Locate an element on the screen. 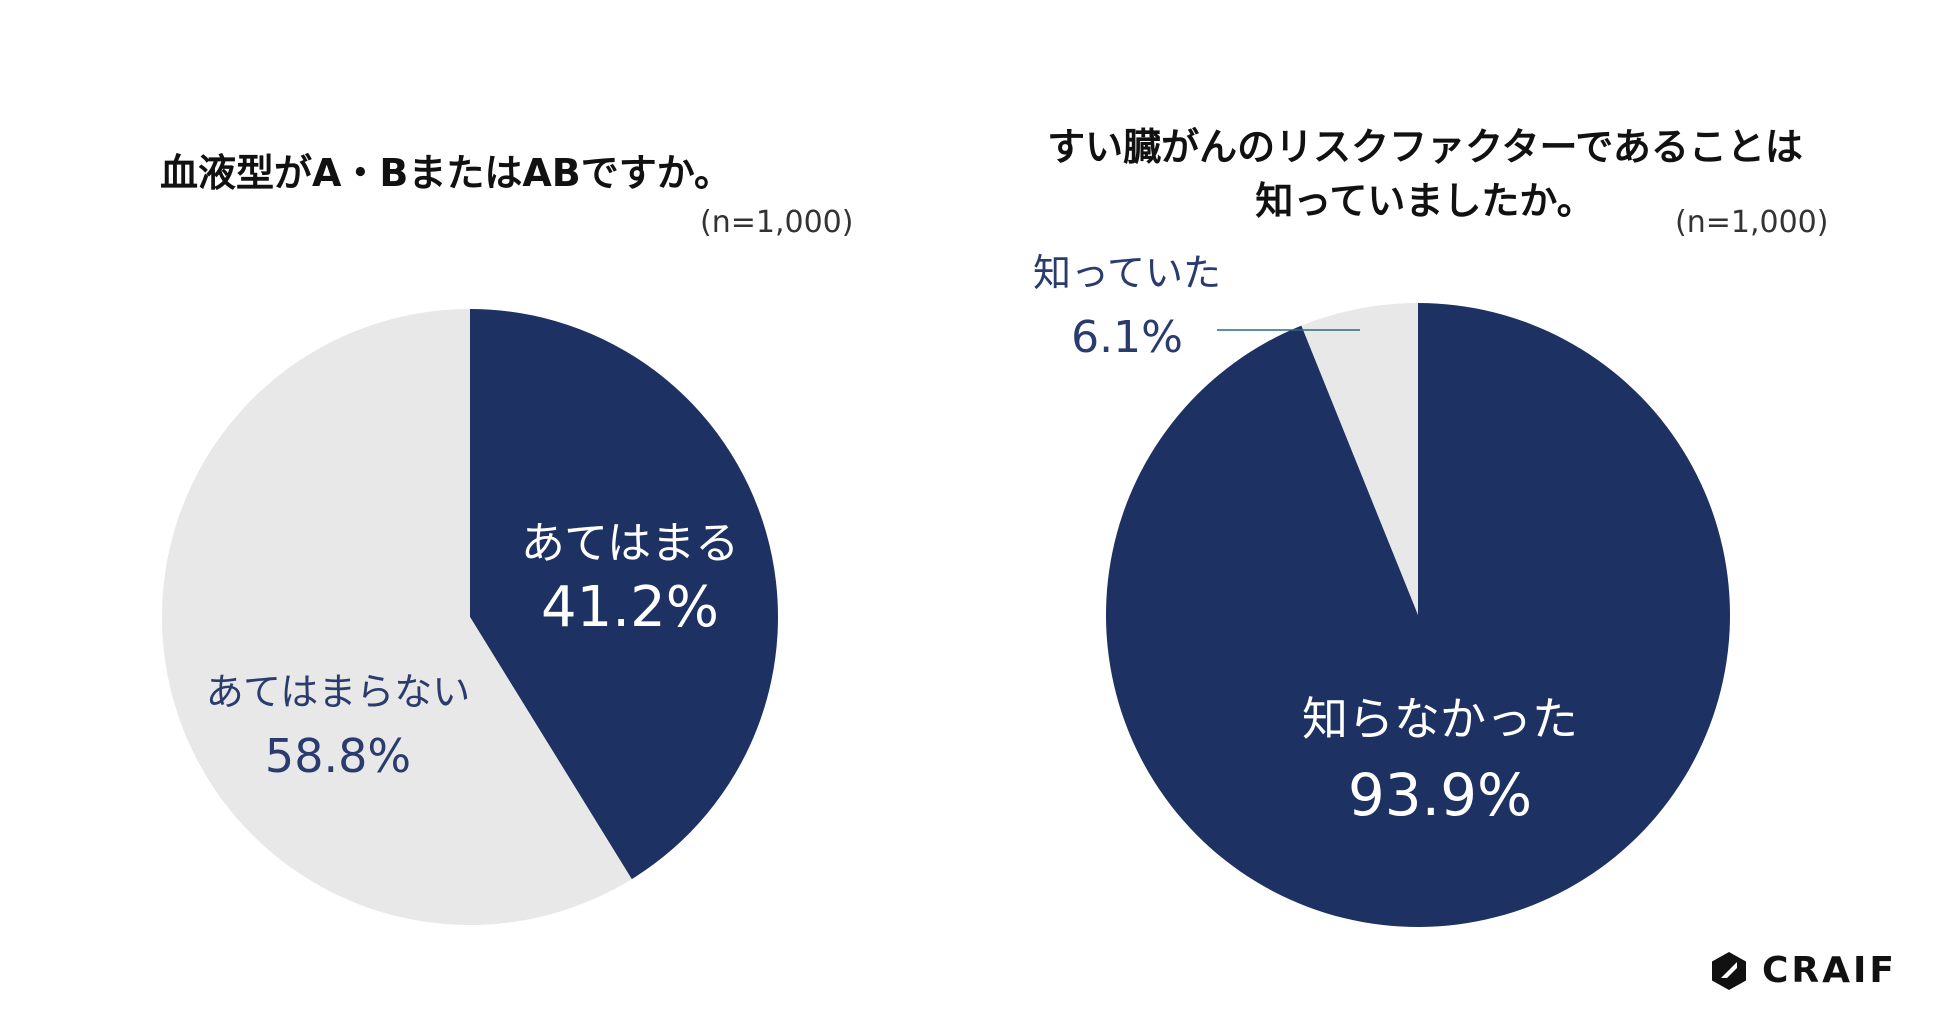 This screenshot has height=1021, width=1950. craif-hexagon-icon is located at coordinates (1729, 970).